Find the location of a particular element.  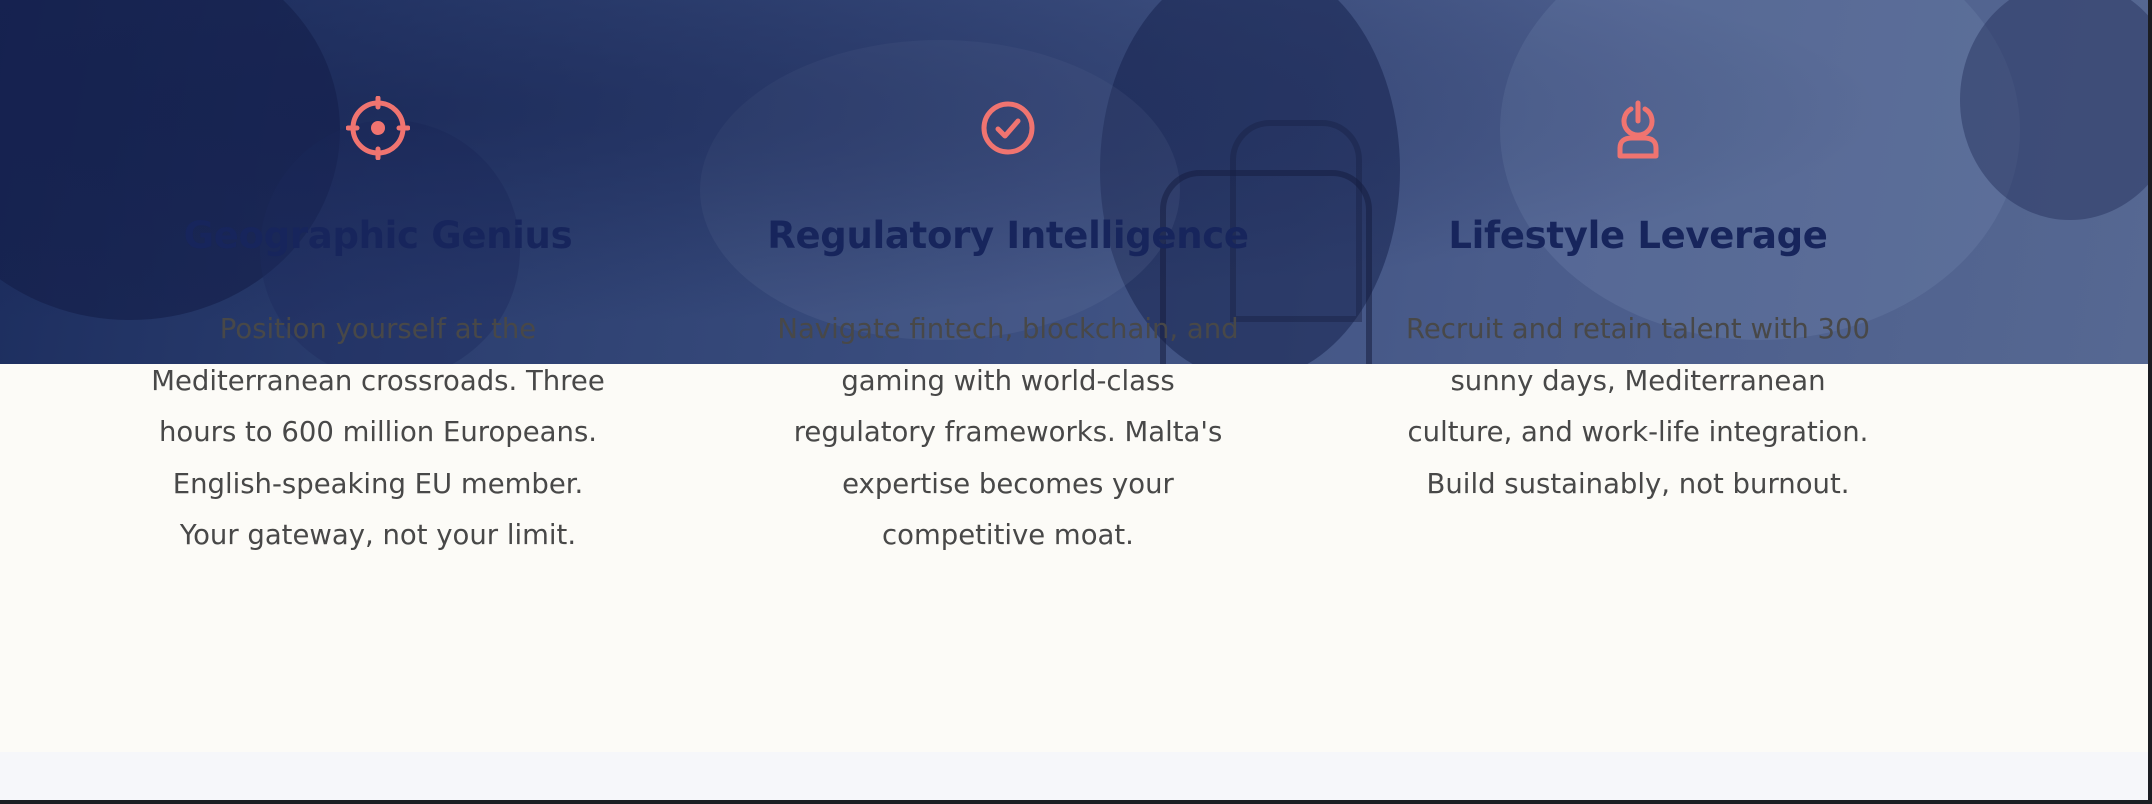

feature-description-line: Your gateway, not your limit. is located at coordinates (378, 535).